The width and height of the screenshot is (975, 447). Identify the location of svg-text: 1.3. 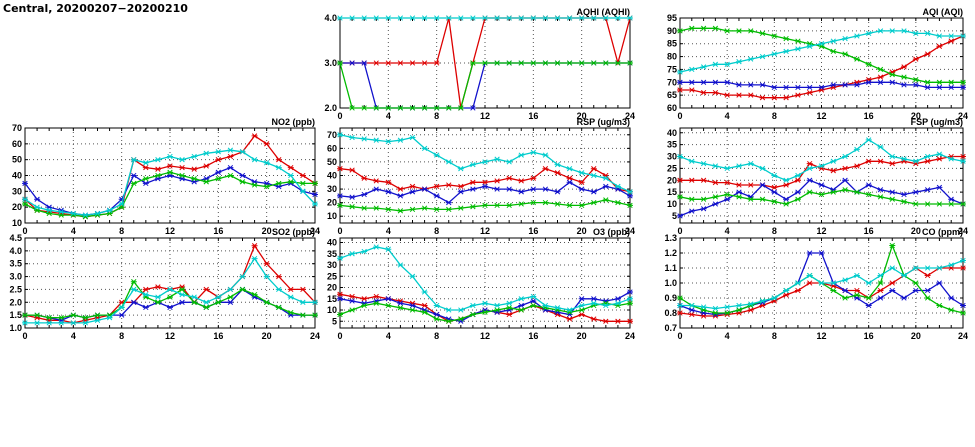
(670, 238).